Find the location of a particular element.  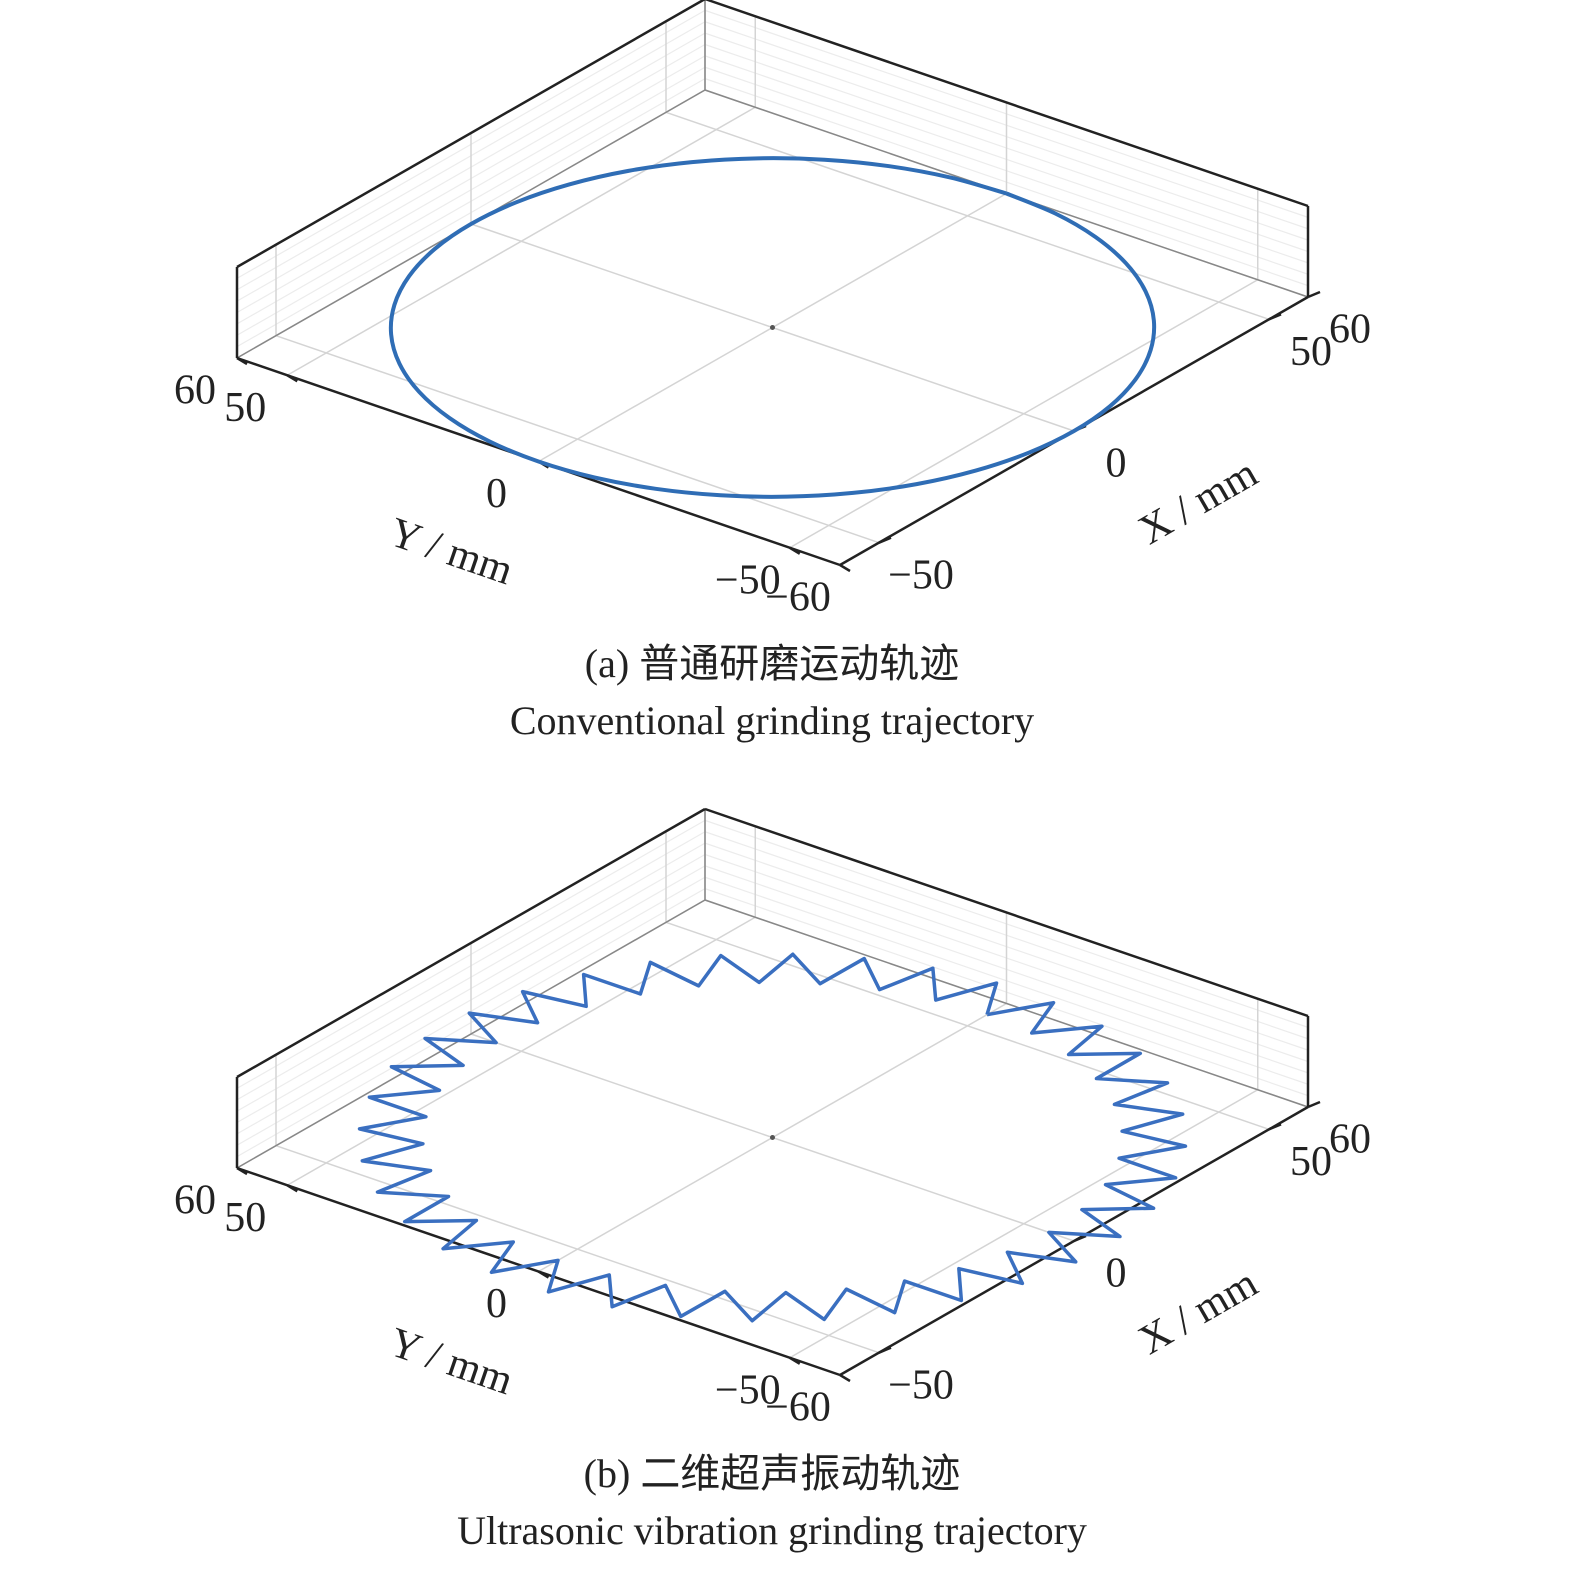

caption-subtitle: Conventional grinding trajectory is located at coordinates (772, 720).